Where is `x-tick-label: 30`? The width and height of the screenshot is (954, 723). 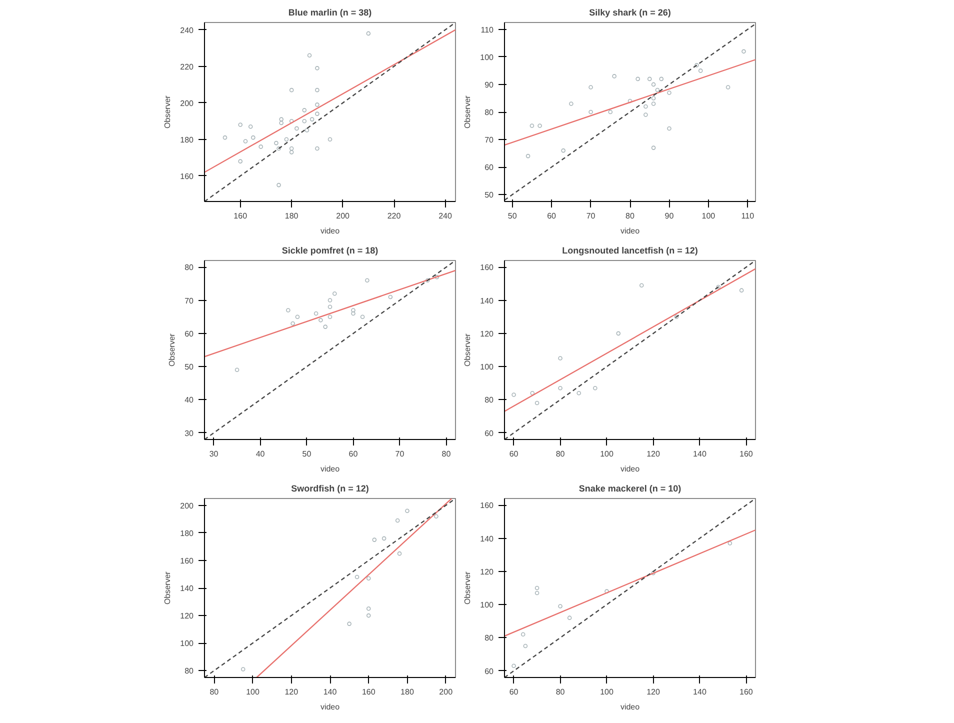
x-tick-label: 30 is located at coordinates (214, 454).